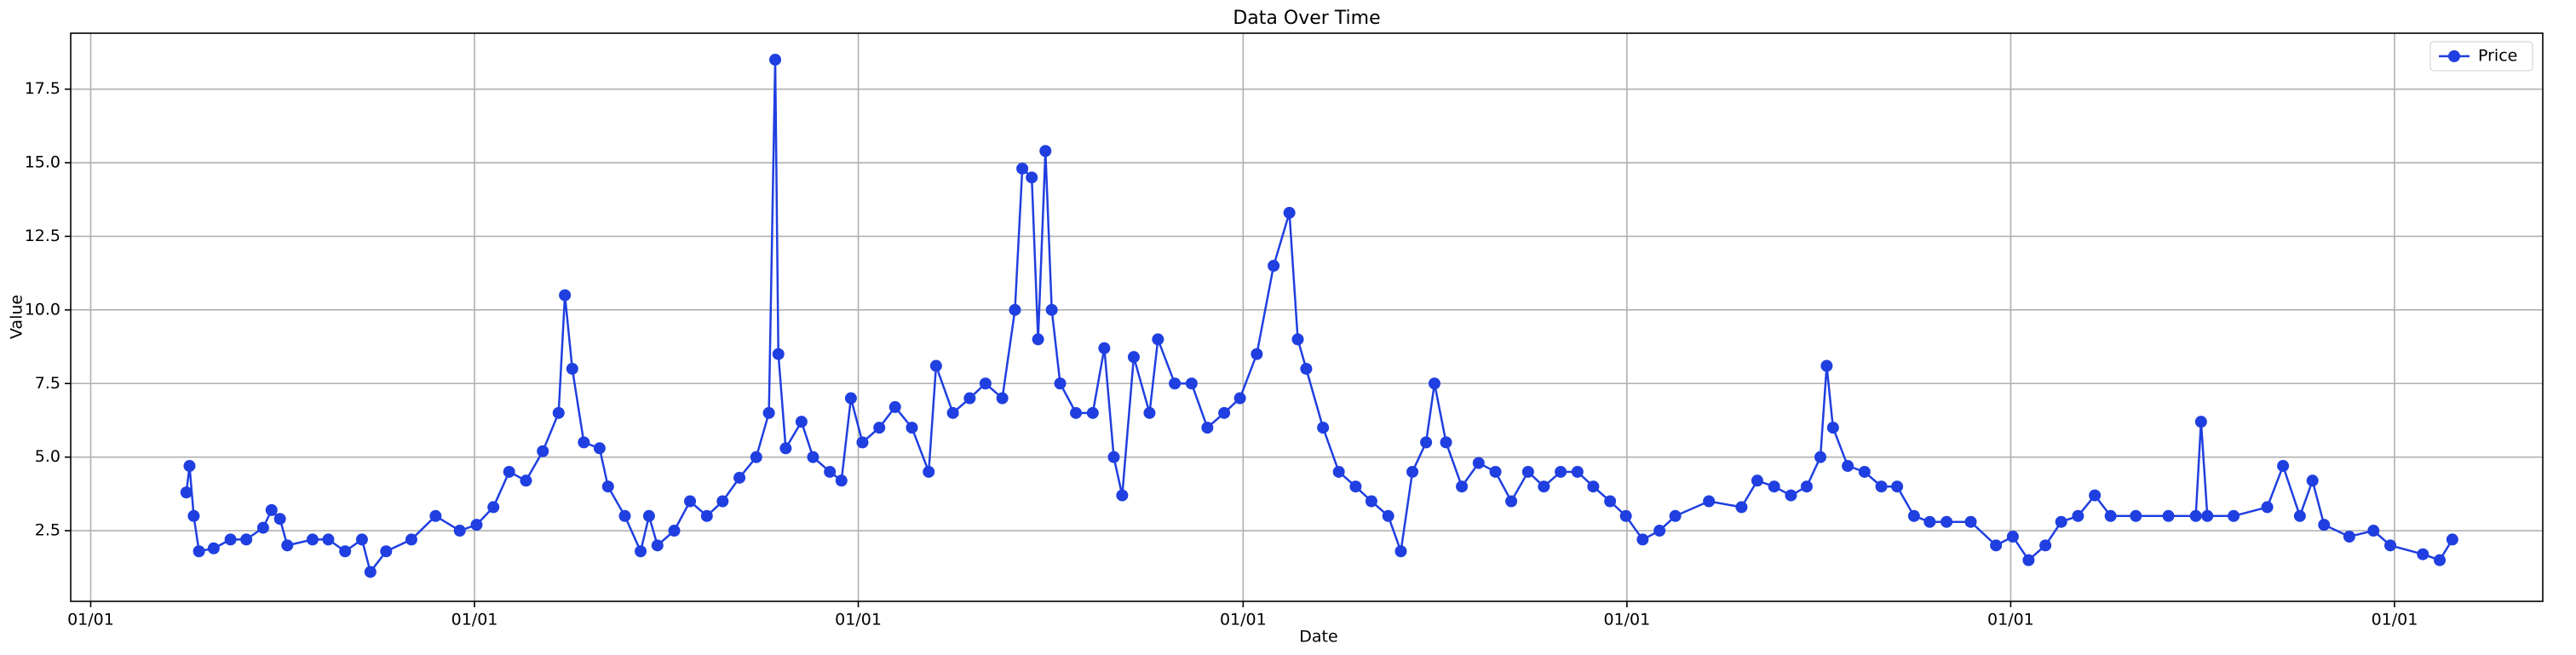  Describe the element at coordinates (43, 162) in the screenshot. I see `y-tick-label: 15.0` at that location.